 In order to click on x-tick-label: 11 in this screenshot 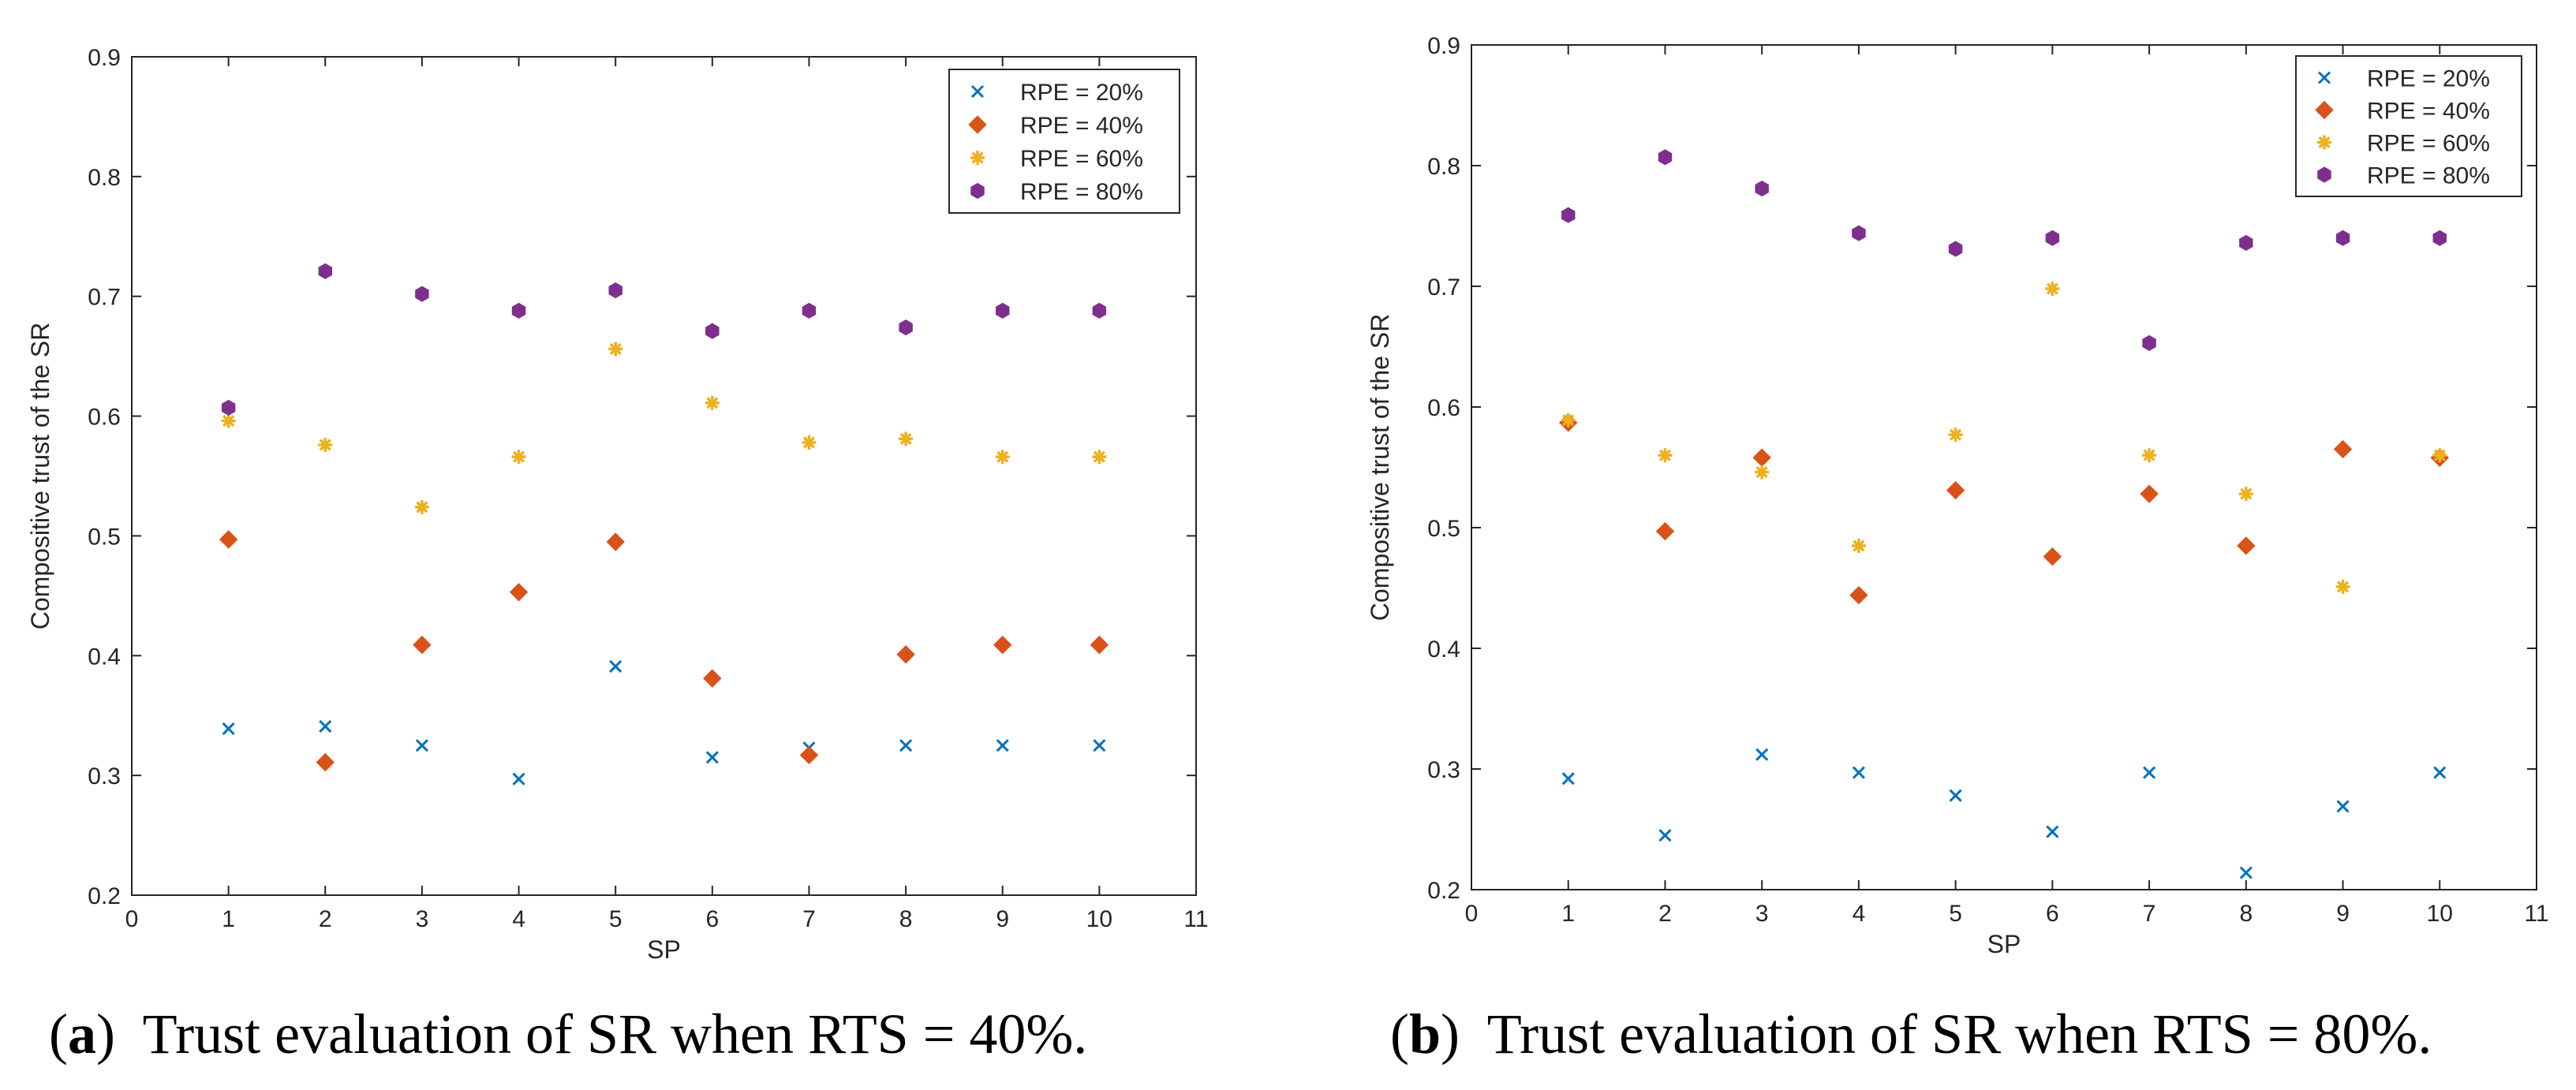, I will do `click(1195, 919)`.